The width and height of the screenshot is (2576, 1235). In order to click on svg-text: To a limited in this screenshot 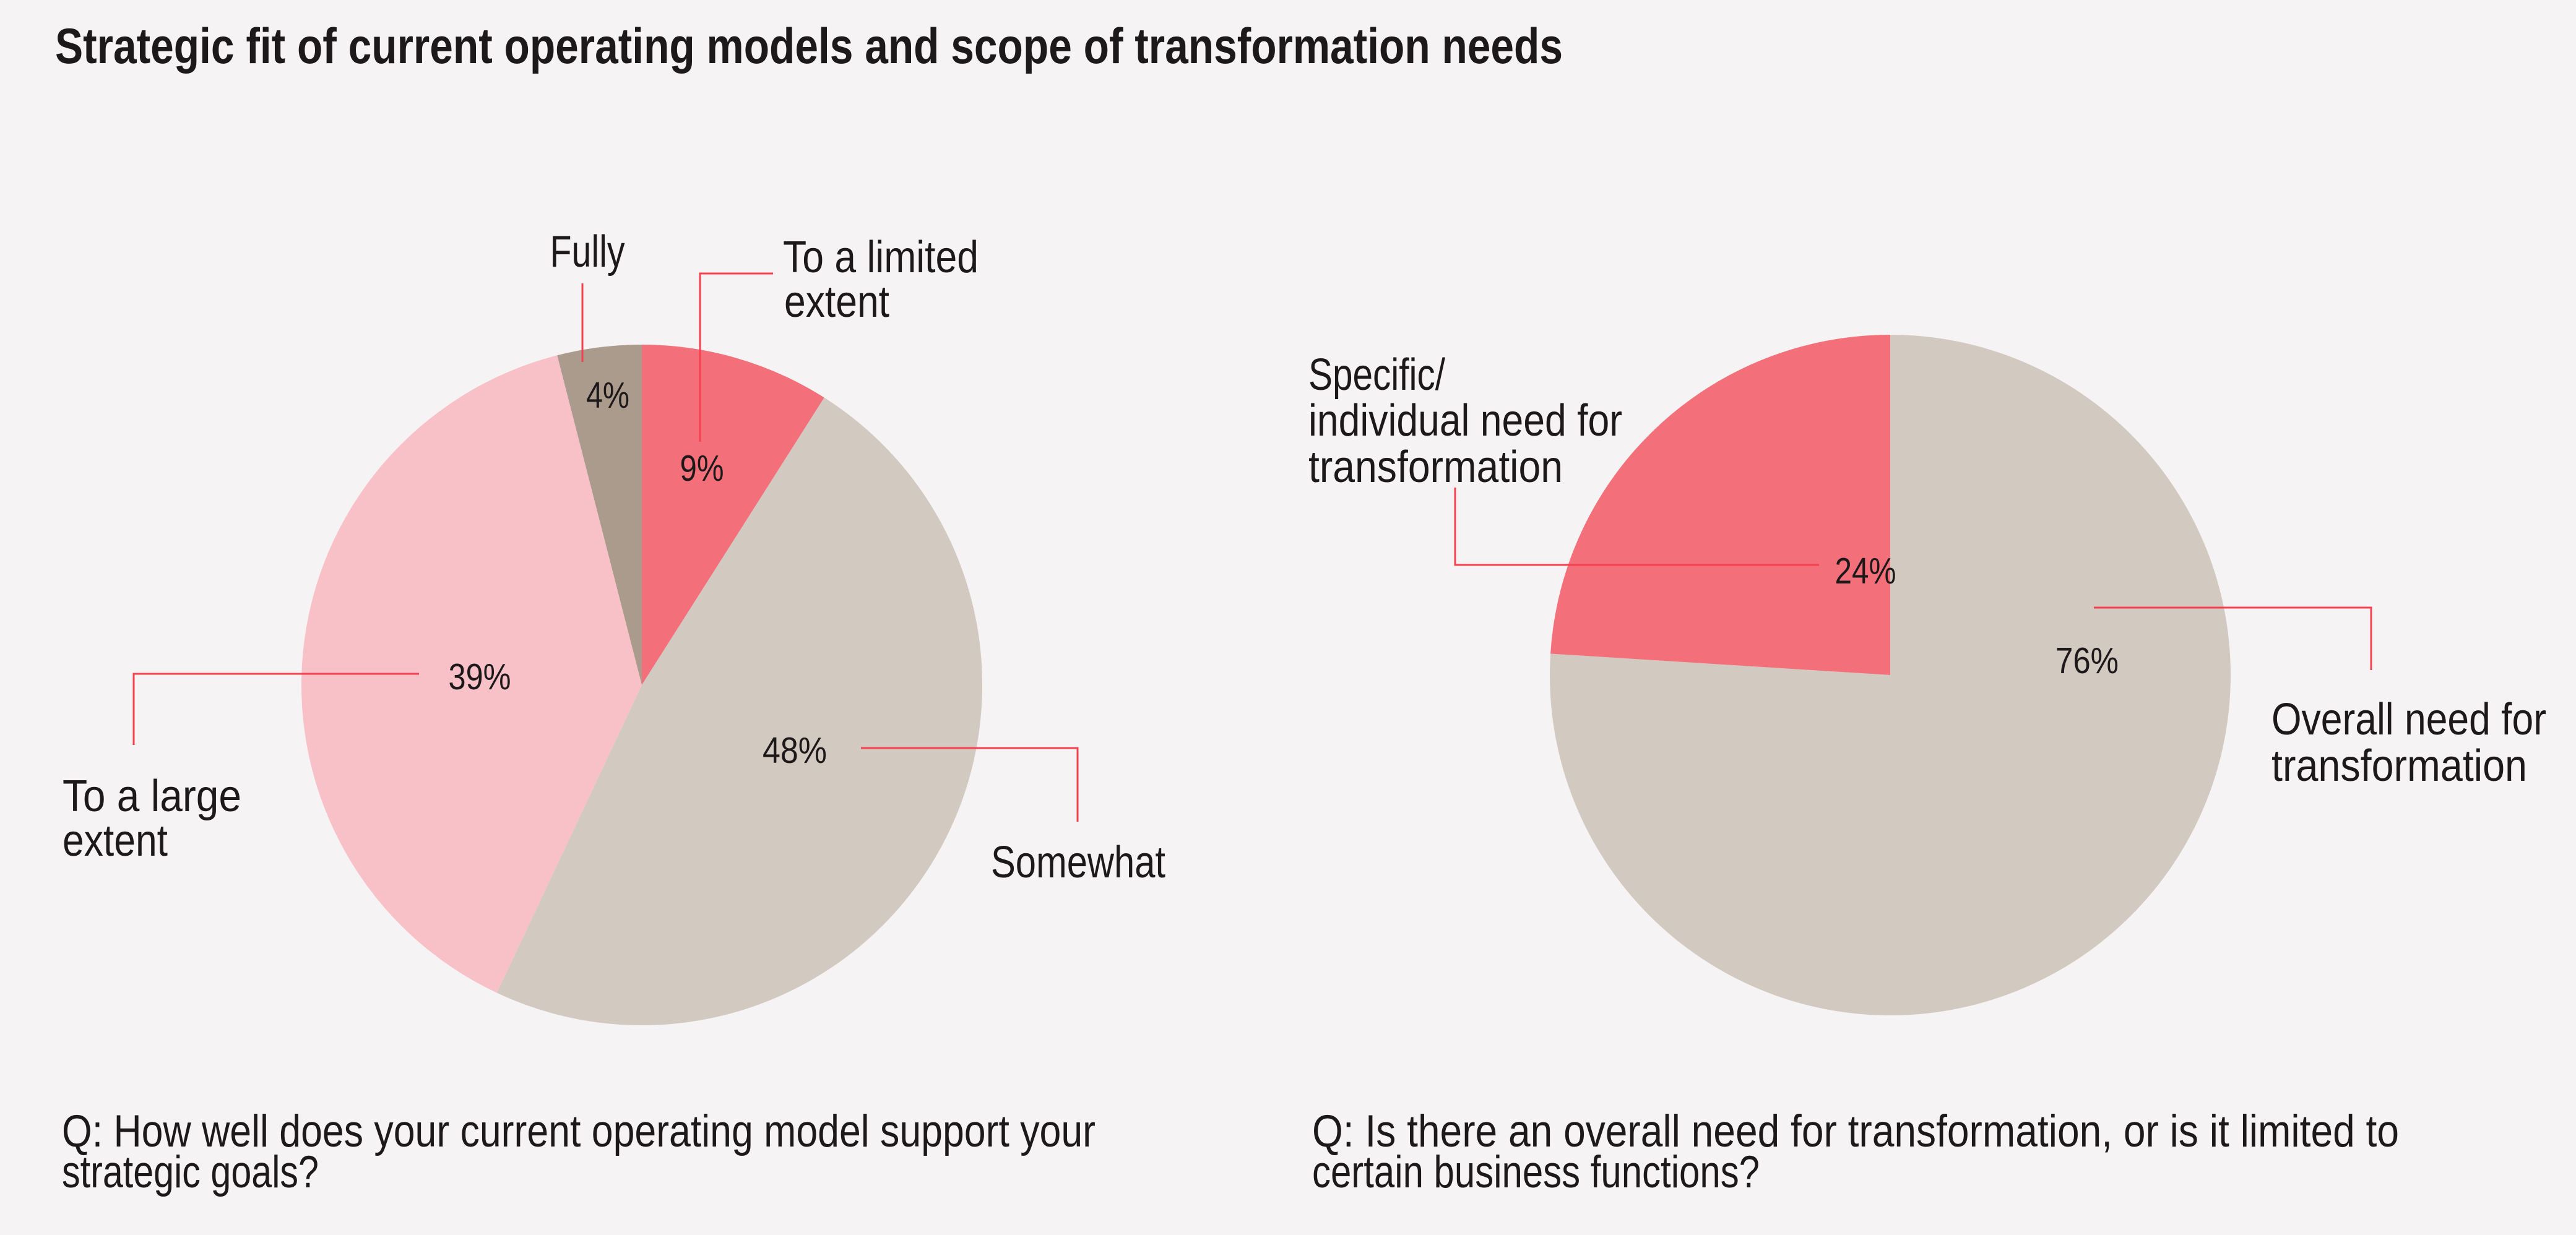, I will do `click(881, 258)`.